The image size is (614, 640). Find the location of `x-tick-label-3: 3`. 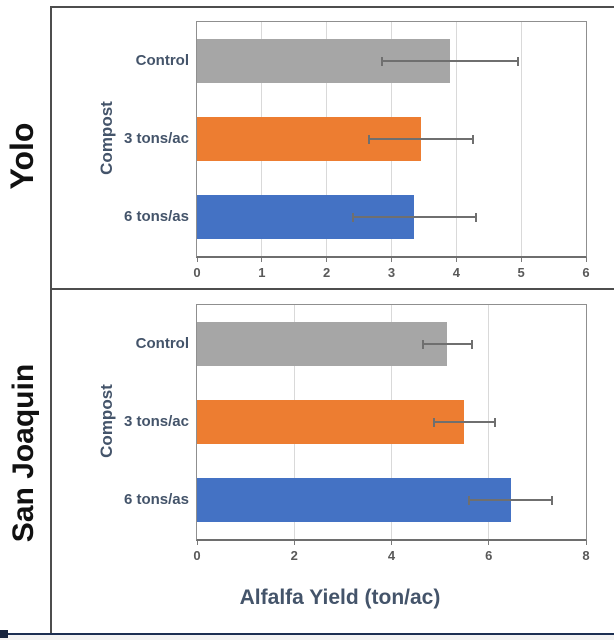

x-tick-label-3: 3 is located at coordinates (391, 272).